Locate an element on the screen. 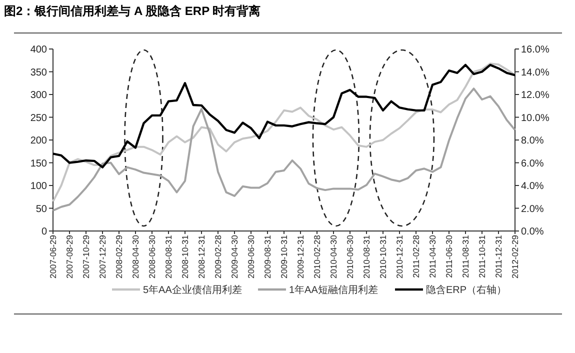 Image resolution: width=575 pixels, height=353 pixels. x-tick-label: 2009-10-31 is located at coordinates (284, 256).